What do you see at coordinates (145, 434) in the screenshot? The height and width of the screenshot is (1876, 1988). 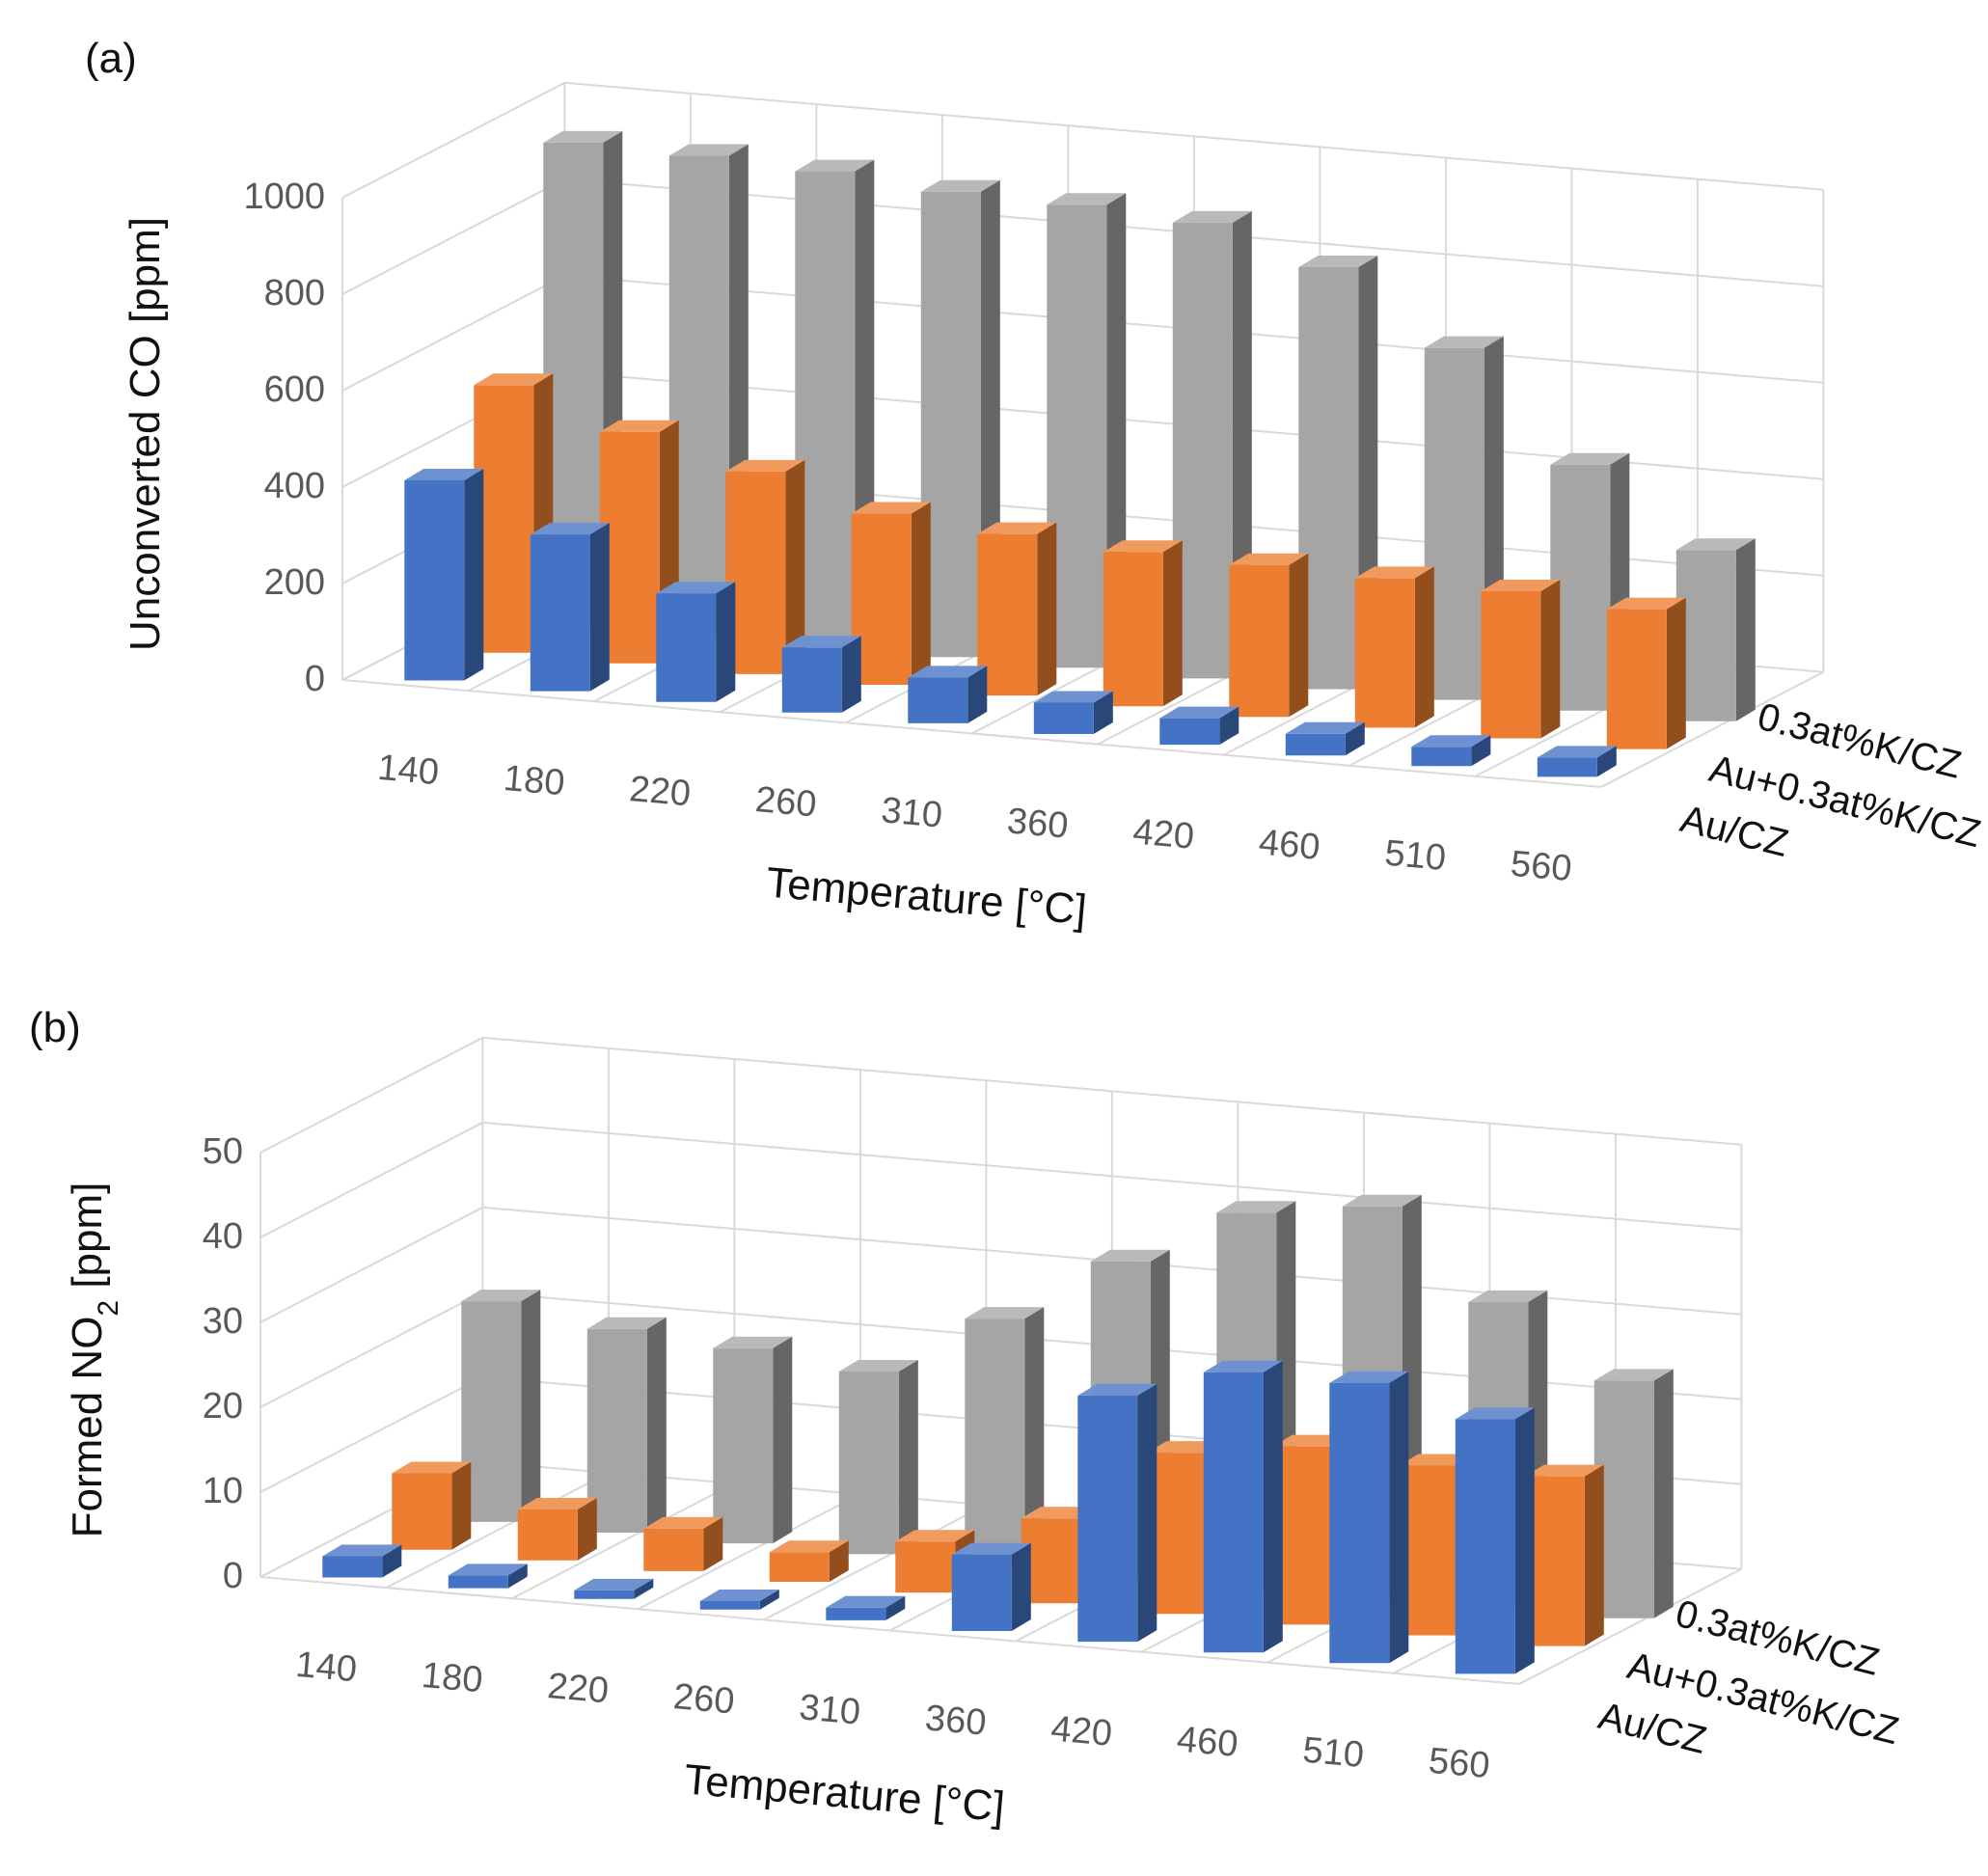 I see `y-axis-title: Unconverted CO [ppm]` at bounding box center [145, 434].